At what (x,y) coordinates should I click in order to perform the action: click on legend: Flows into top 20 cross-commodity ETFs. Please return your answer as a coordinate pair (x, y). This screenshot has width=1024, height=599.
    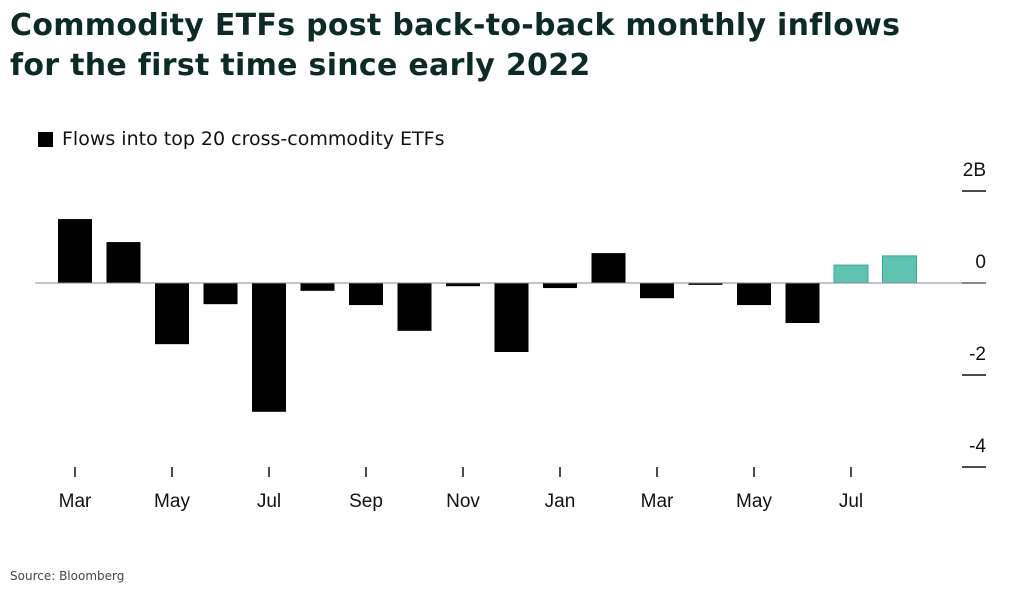
    Looking at the image, I should click on (241, 139).